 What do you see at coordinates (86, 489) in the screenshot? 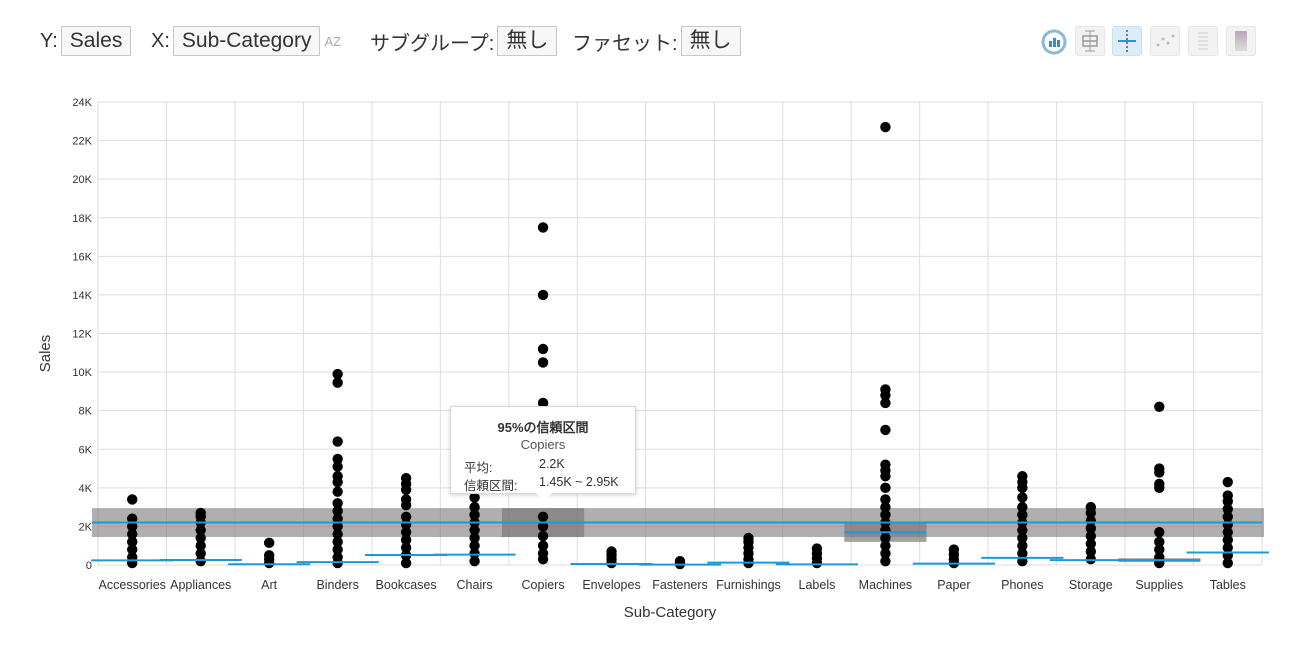
I see `y-tick-label: 4K` at bounding box center [86, 489].